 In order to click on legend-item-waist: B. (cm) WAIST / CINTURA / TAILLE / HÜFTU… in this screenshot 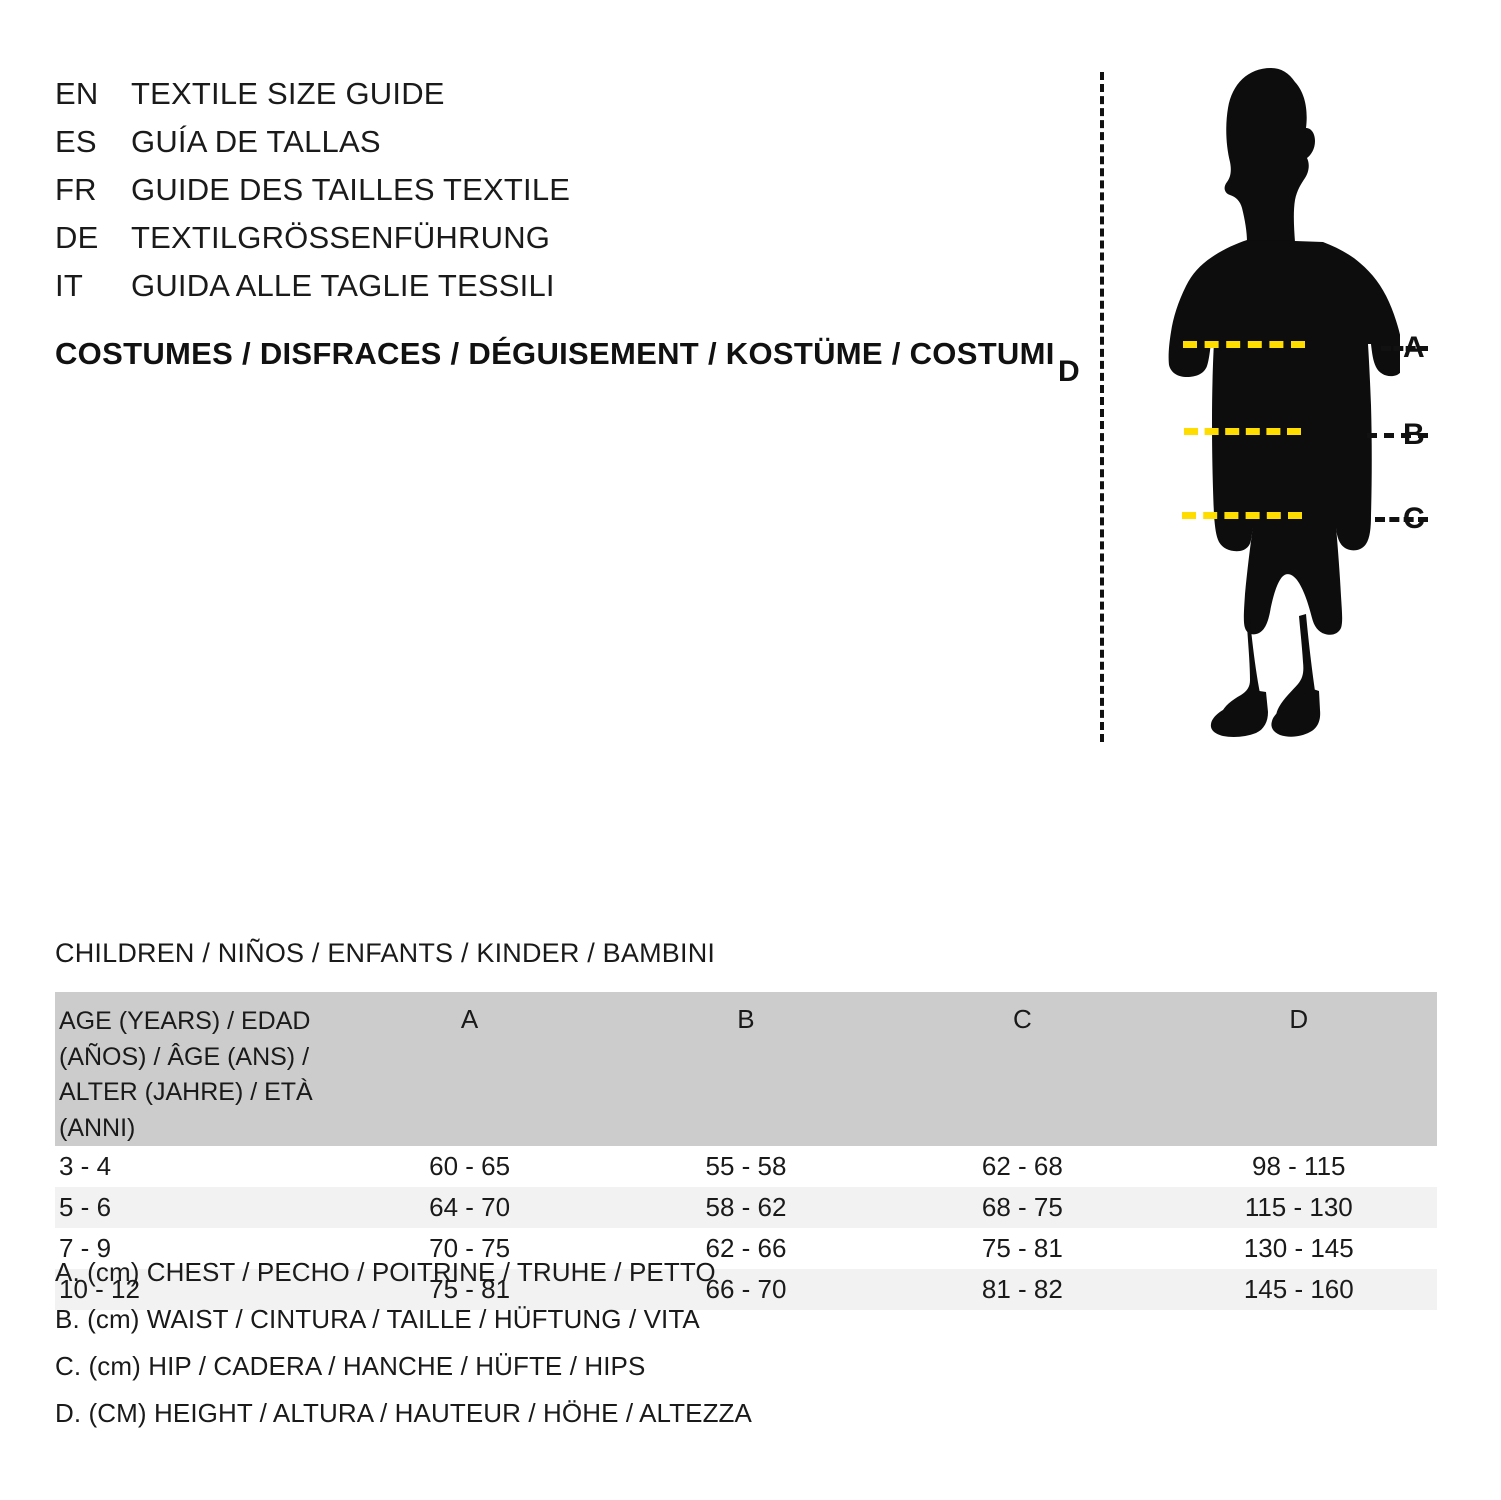, I will do `click(377, 1319)`.